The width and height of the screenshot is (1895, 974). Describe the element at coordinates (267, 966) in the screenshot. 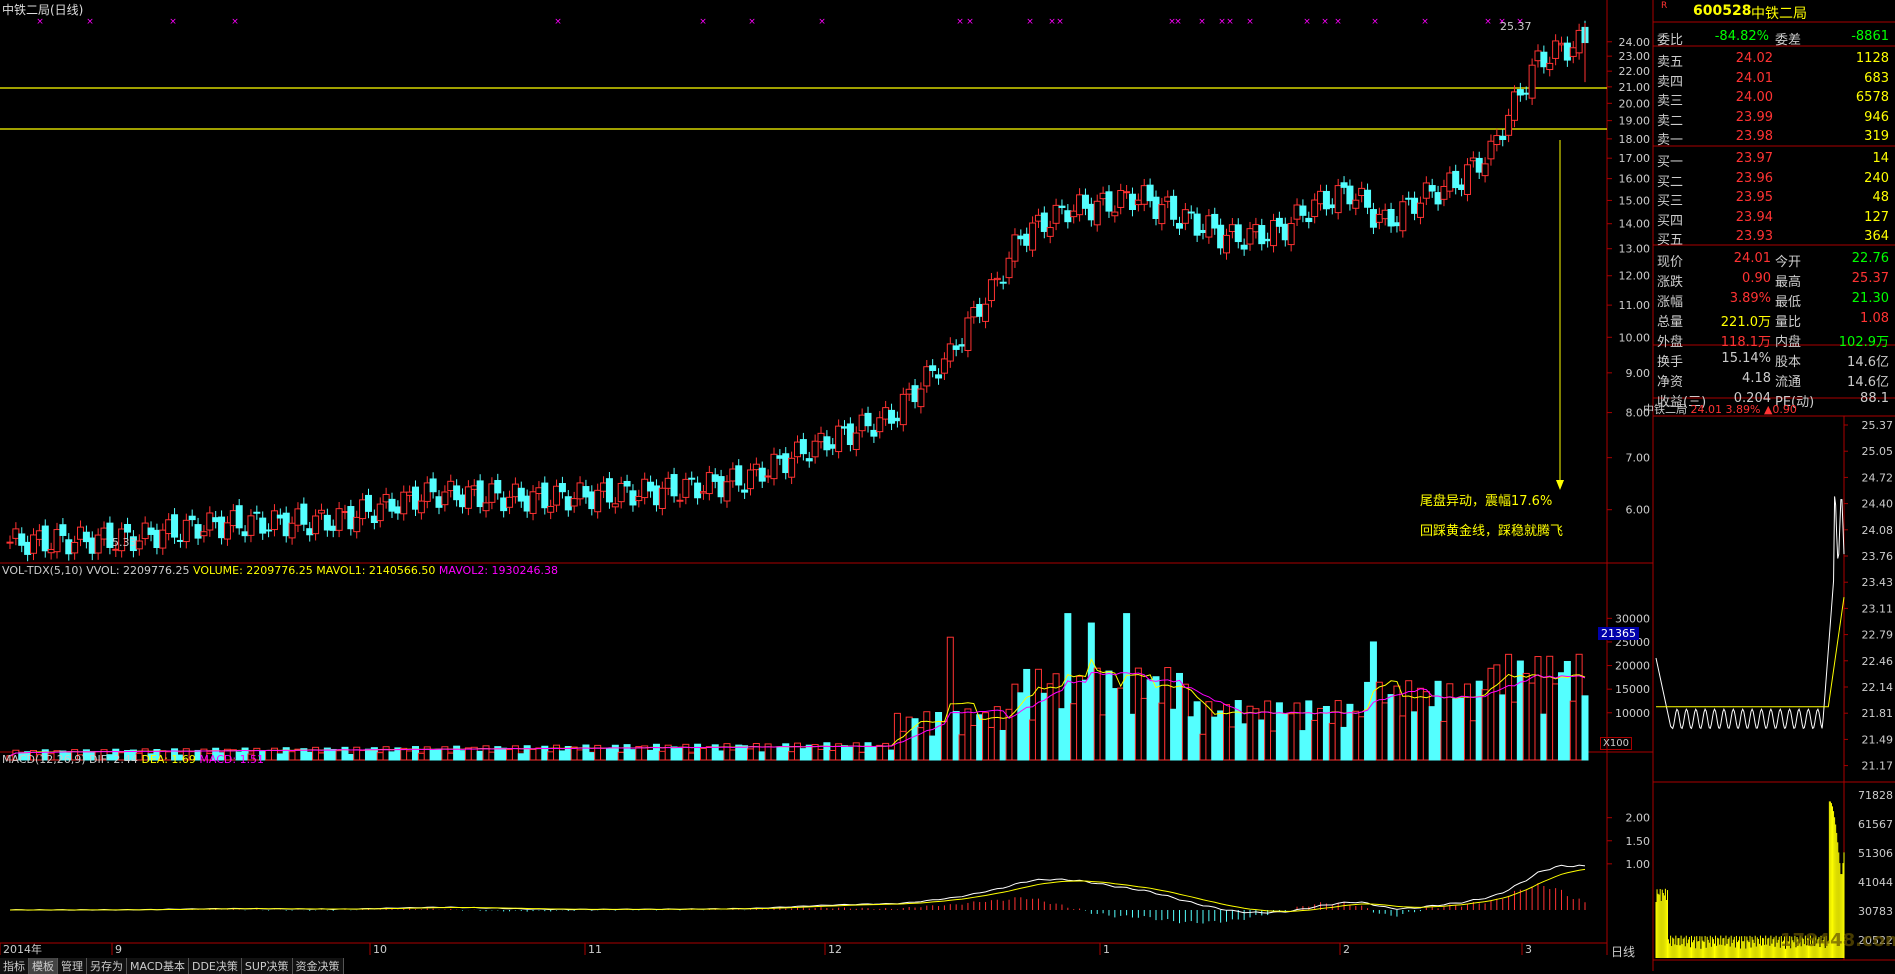

I see `bottom-tab: SUP决策` at that location.